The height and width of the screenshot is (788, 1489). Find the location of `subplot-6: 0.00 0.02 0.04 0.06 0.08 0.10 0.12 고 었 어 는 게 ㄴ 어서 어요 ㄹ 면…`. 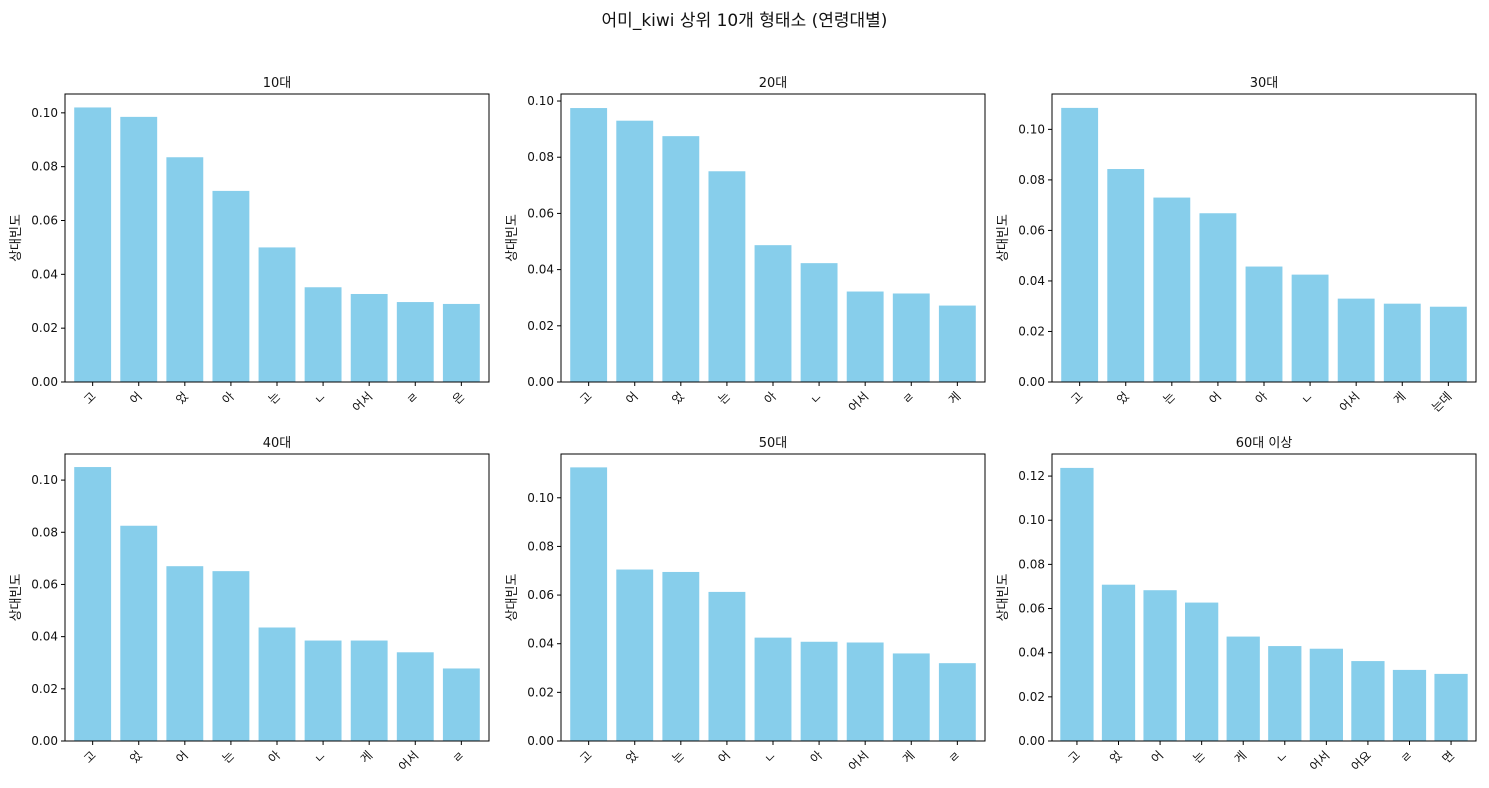

subplot-6: 0.00 0.02 0.04 0.06 0.08 0.10 0.12 고 었 어 는 게 ㄴ 어서 어요 ㄹ 면… is located at coordinates (1236, 605).